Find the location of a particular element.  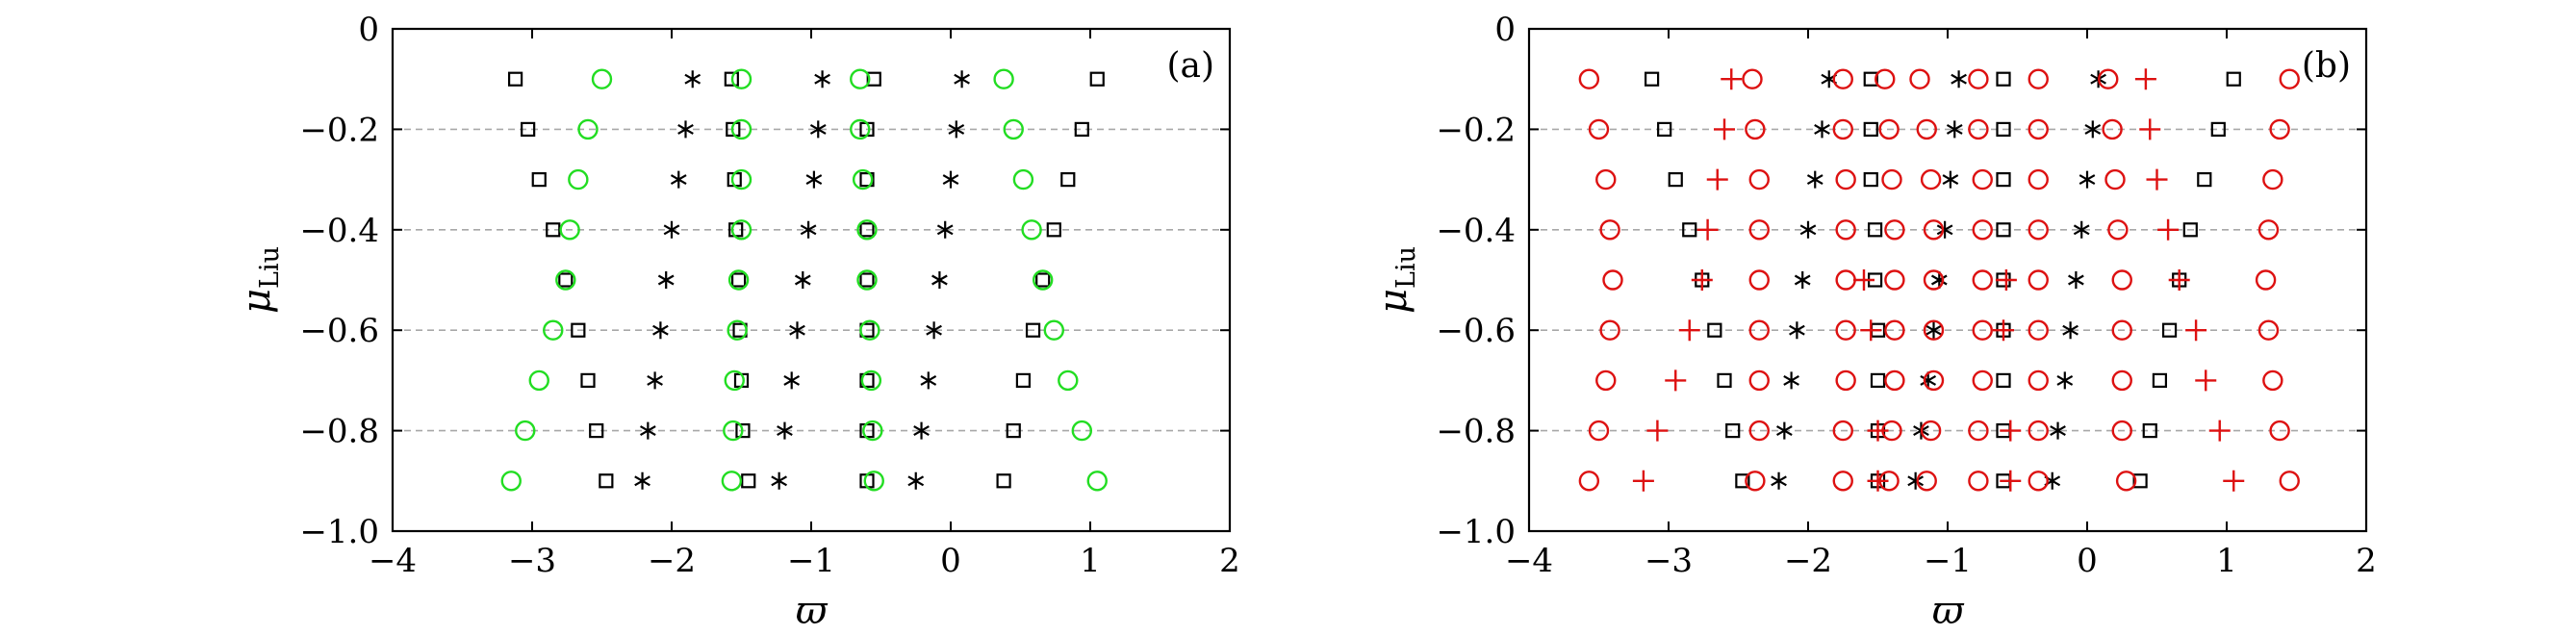

x-tick-label: −4 is located at coordinates (1529, 561).